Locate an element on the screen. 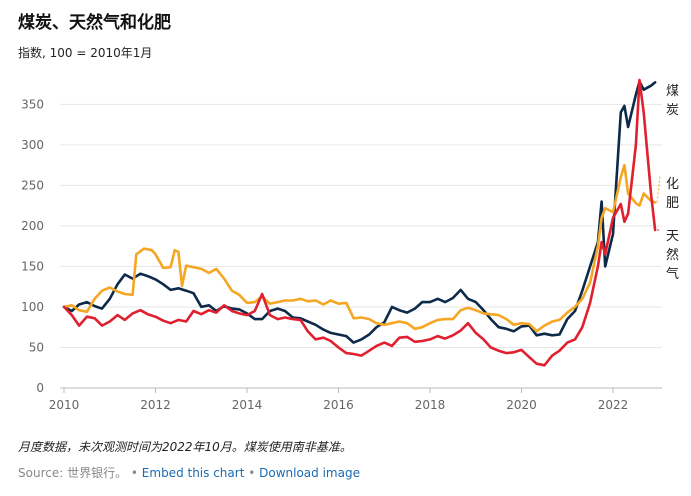  series-label-煤炭: 炭 is located at coordinates (672, 110).